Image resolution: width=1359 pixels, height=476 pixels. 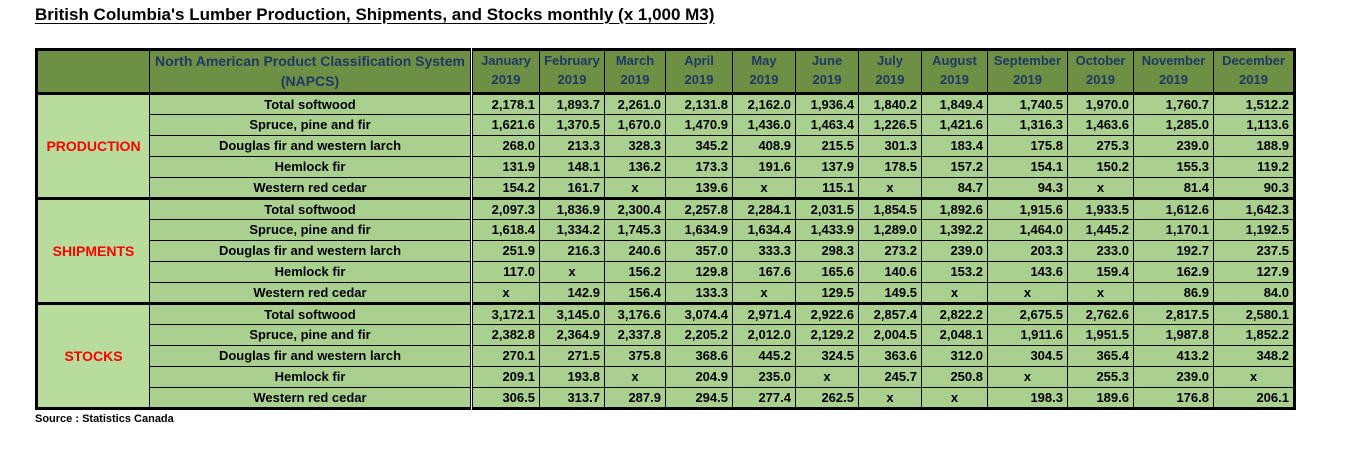 I want to click on value-cell: 255.3, so click(x=1100, y=376).